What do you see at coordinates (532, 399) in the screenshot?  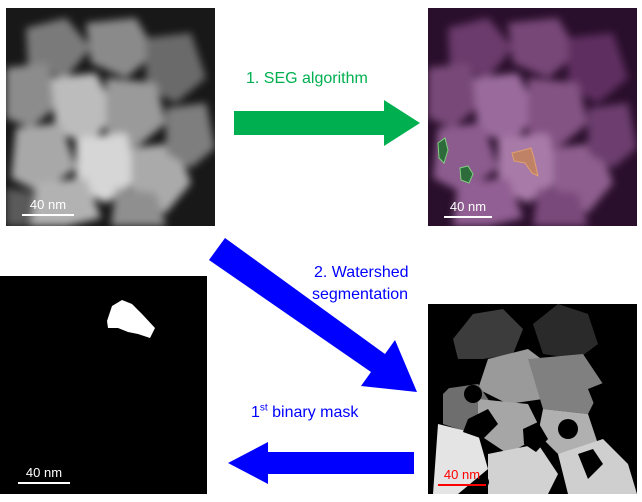 I see `watershed-result-image: 40 nm` at bounding box center [532, 399].